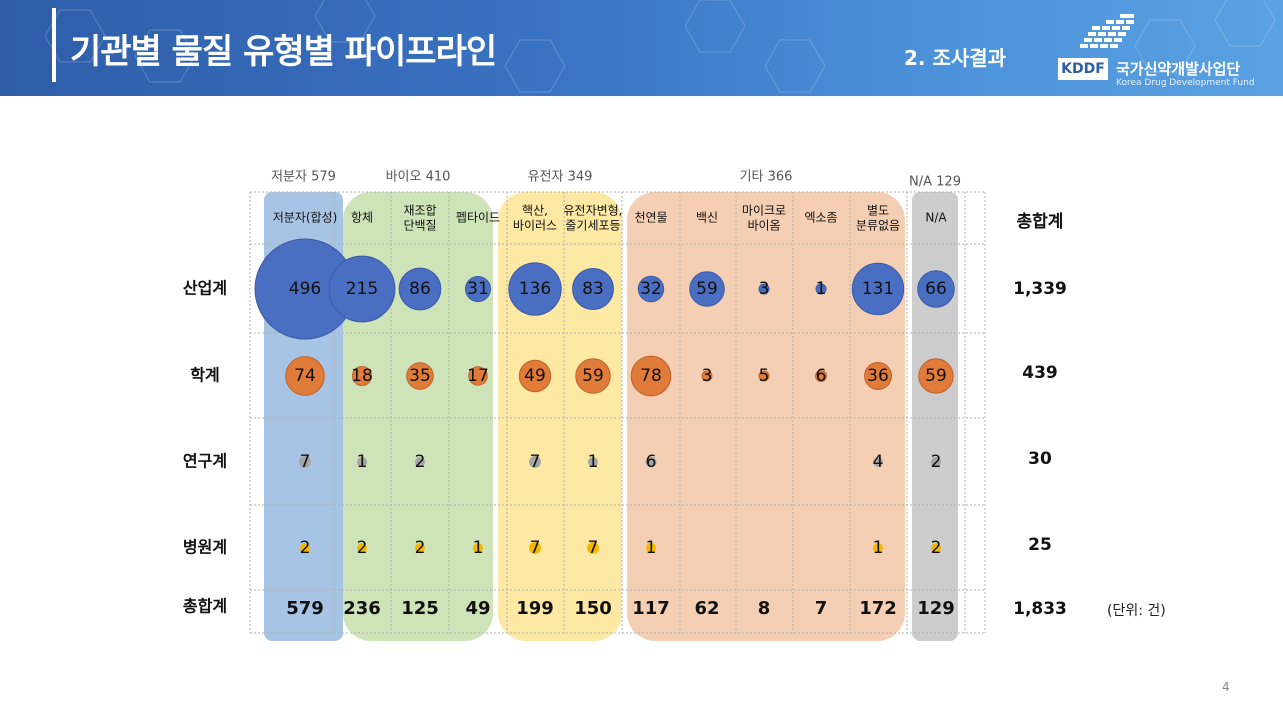  I want to click on data-label: 49, so click(535, 376).